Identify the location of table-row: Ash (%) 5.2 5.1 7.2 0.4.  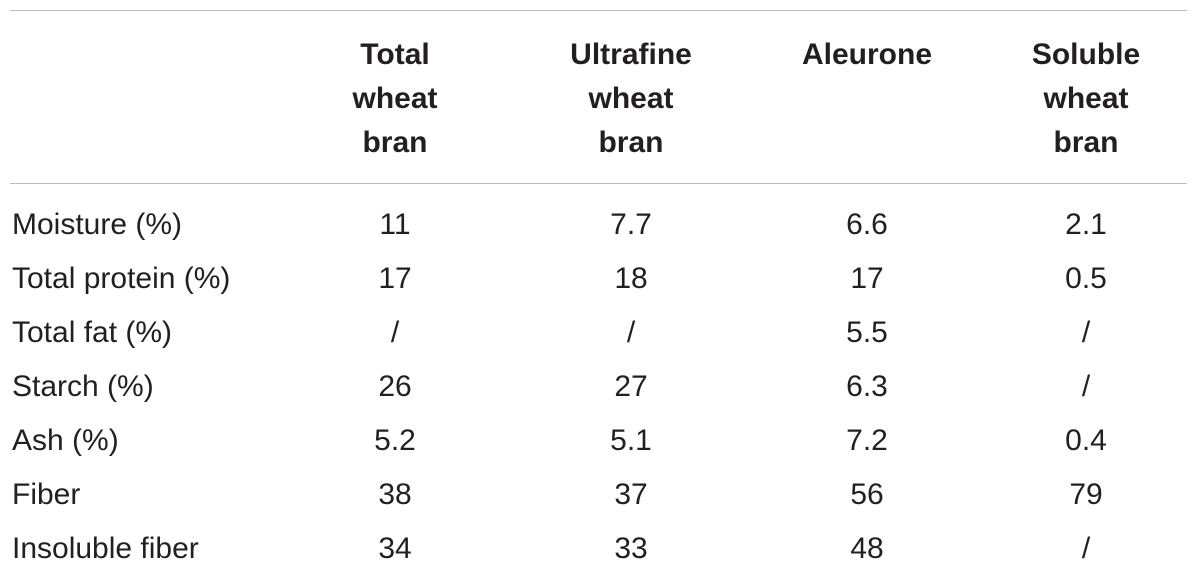
(598, 441).